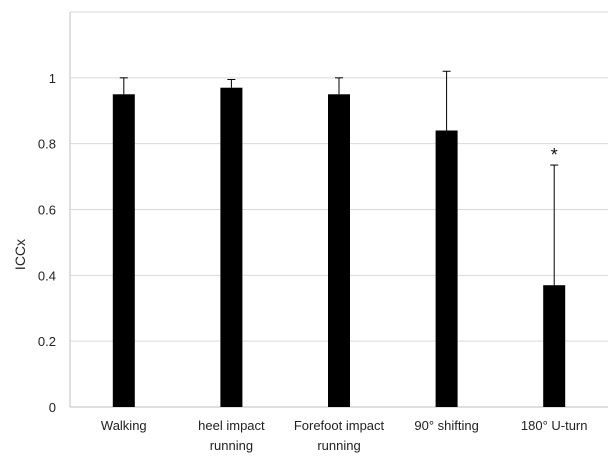 Image resolution: width=610 pixels, height=456 pixels. I want to click on y-tick-label: 1, so click(52, 78).